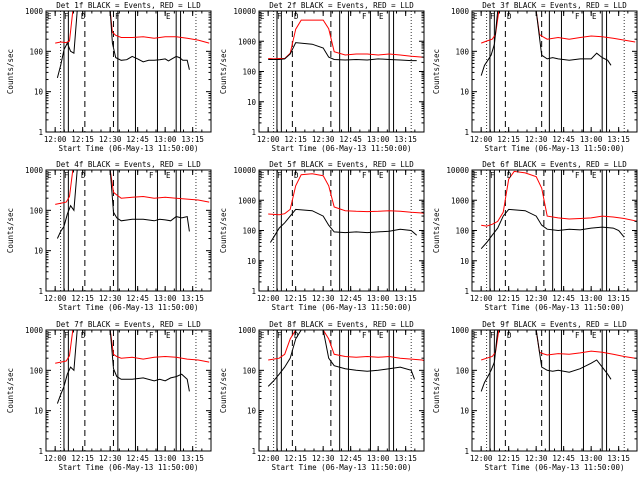 This screenshot has height=480, width=640. I want to click on panel-title: Det 6f BLACK = Events, RED = LLD, so click(554, 164).